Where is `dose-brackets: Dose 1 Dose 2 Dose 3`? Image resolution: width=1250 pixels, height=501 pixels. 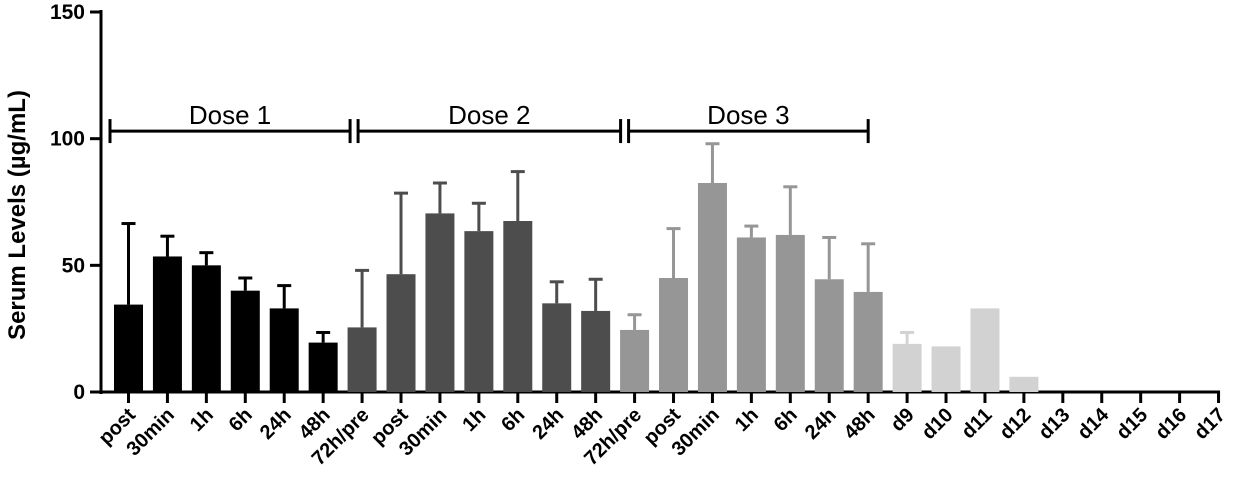 dose-brackets: Dose 1 Dose 2 Dose 3 is located at coordinates (489, 122).